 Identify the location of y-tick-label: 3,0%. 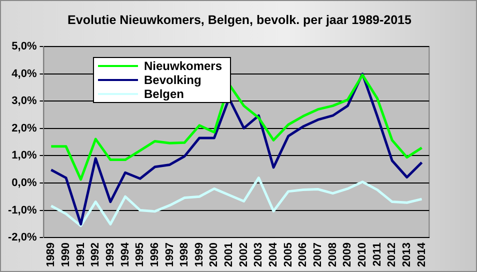
(24, 101).